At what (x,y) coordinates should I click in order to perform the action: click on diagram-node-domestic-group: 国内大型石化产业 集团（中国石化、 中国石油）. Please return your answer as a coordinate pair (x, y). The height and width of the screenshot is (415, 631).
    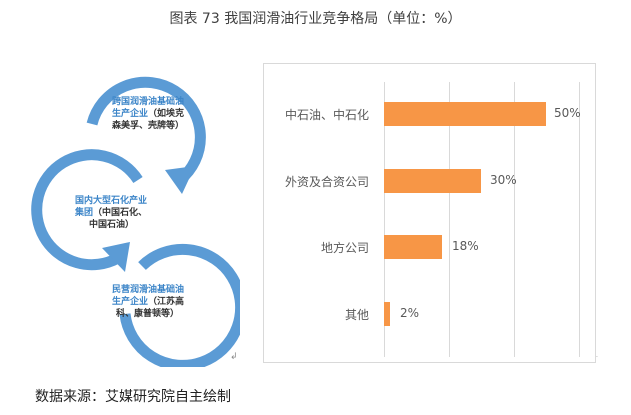
    Looking at the image, I should click on (111, 213).